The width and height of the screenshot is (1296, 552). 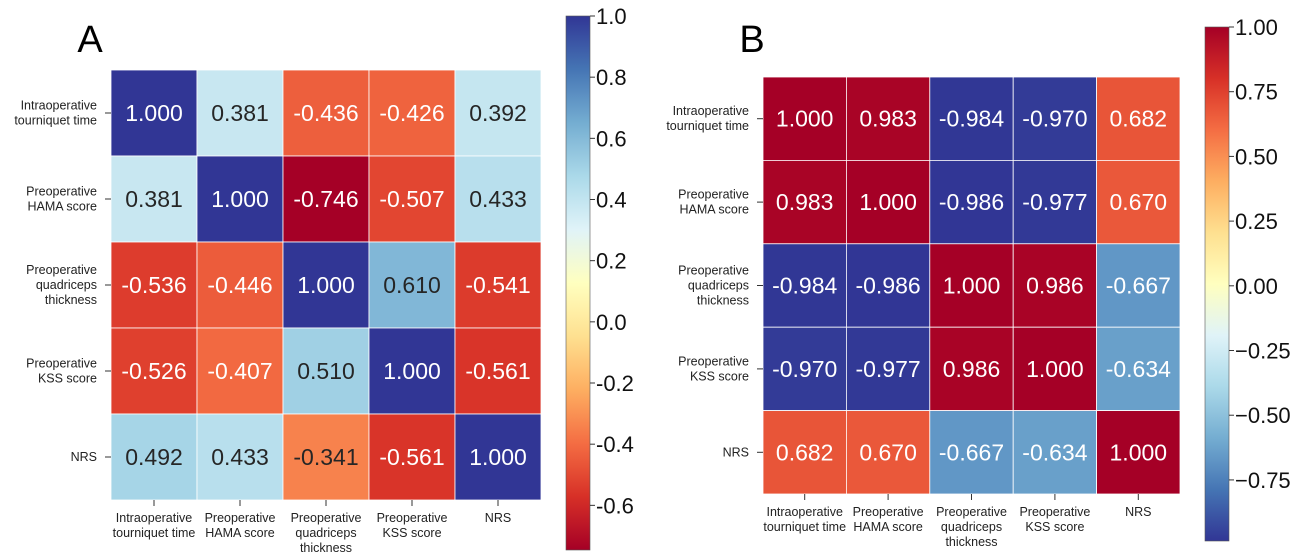 I want to click on heatmap-a-cell-r0-c3, so click(x=412, y=113).